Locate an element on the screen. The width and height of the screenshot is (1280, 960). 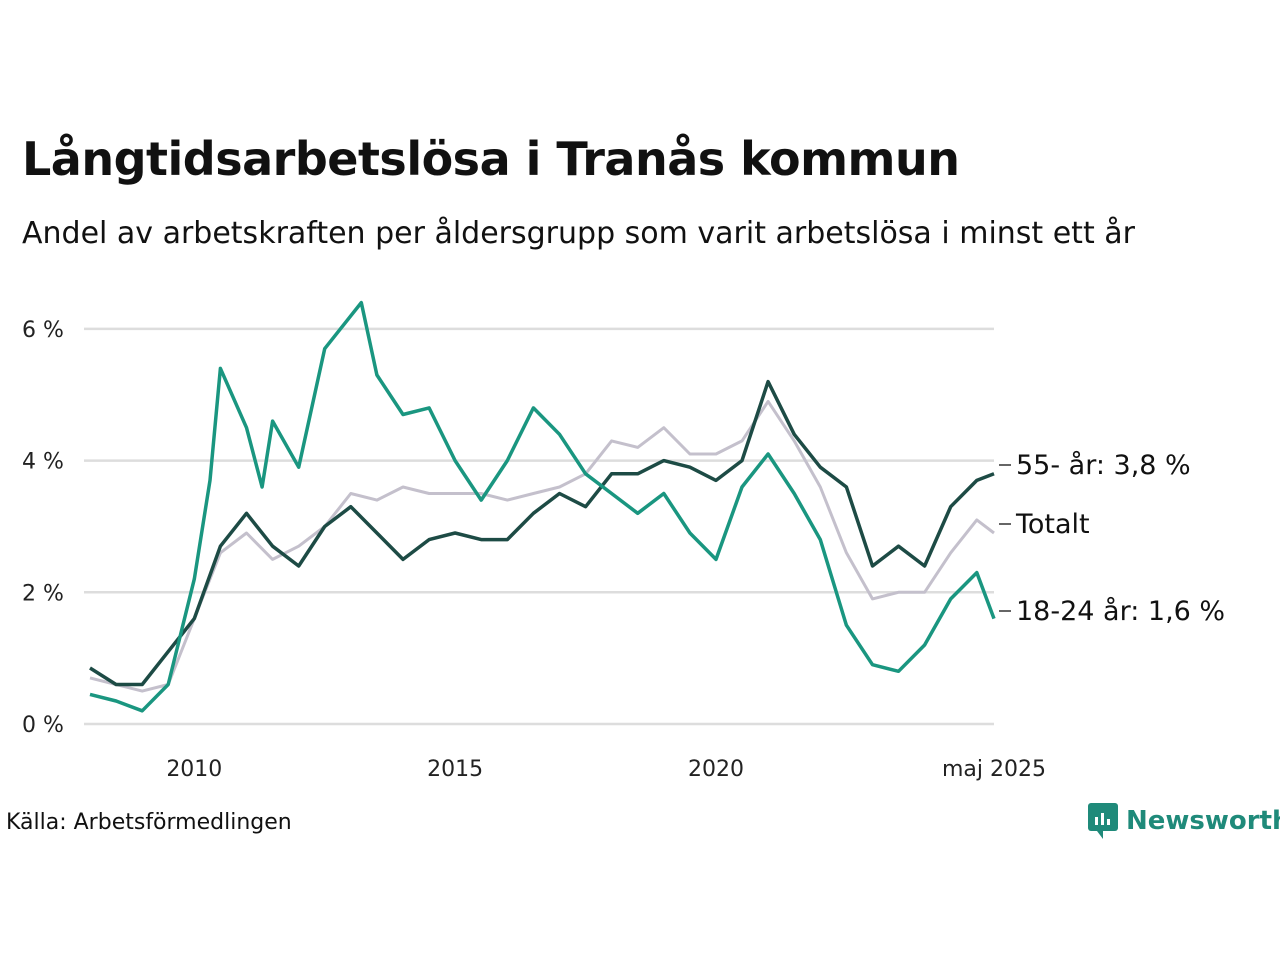
x-tick-label: maj 2025 is located at coordinates (994, 769).